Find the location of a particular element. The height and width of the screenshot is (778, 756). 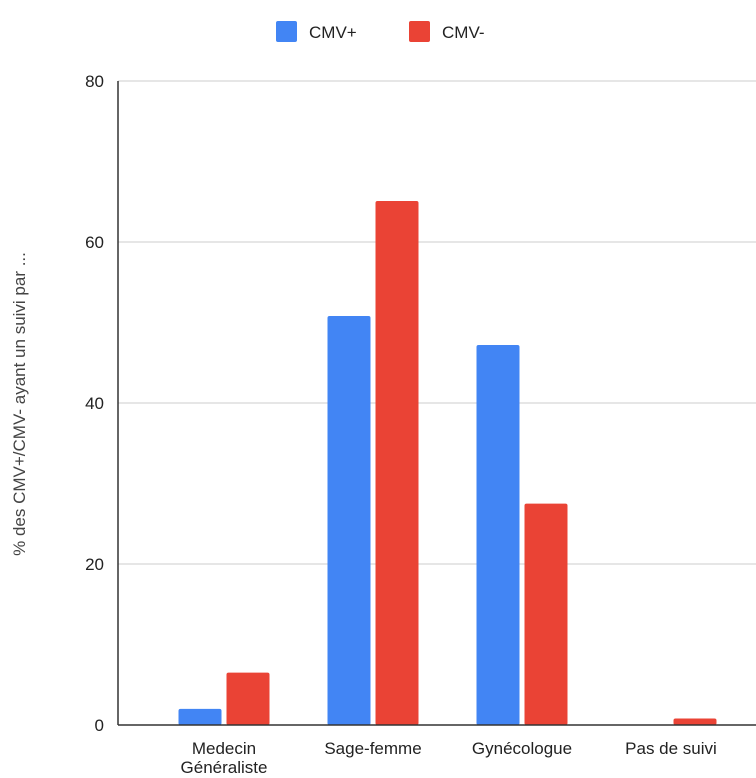

legend-swatch-cmv-plus is located at coordinates (286, 31).